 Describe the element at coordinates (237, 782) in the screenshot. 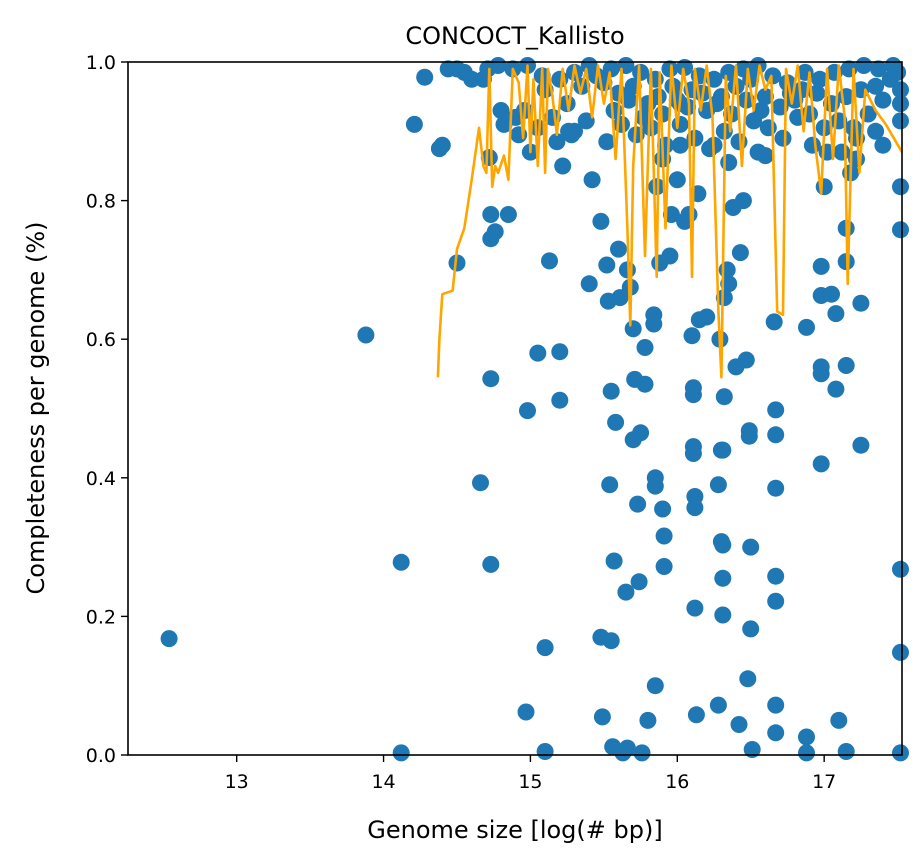

I see `x-tick-label: 13` at that location.